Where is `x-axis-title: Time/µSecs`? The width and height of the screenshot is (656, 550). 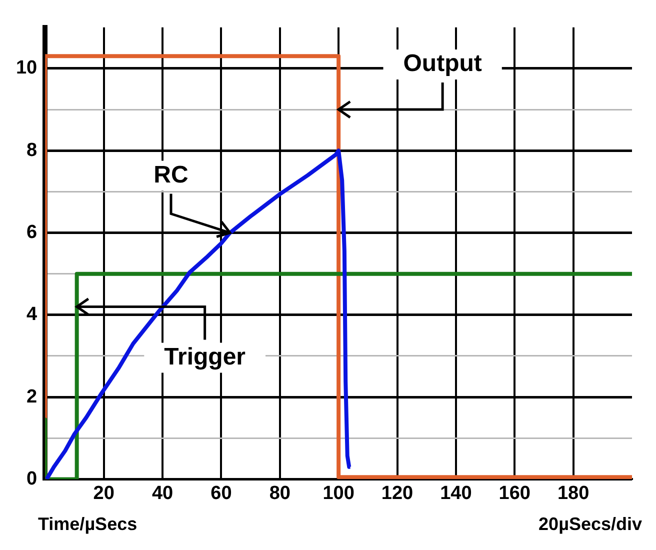 x-axis-title: Time/µSecs is located at coordinates (88, 524).